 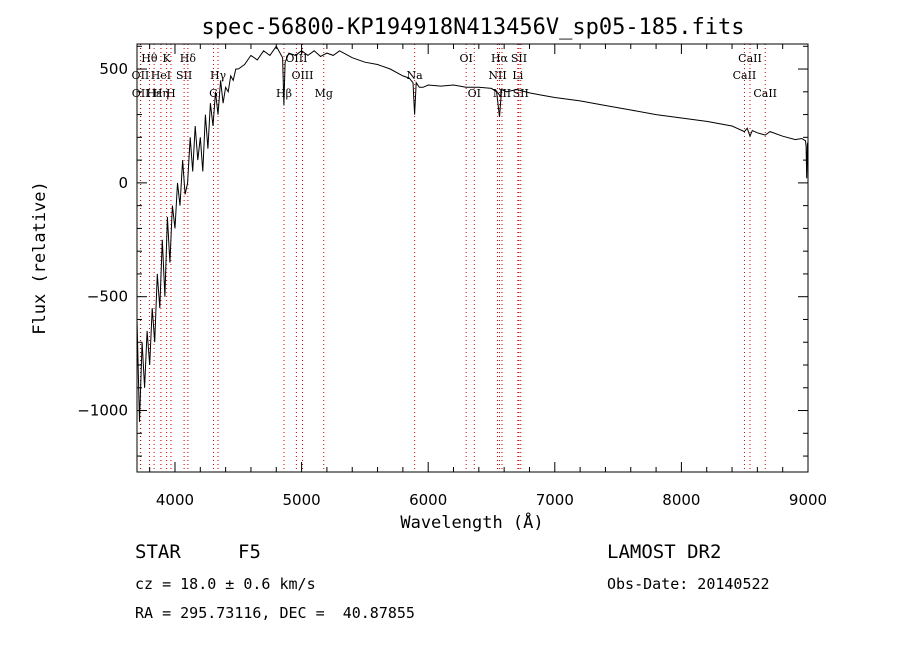 What do you see at coordinates (175, 500) in the screenshot?
I see `x-tick-label: 4000` at bounding box center [175, 500].